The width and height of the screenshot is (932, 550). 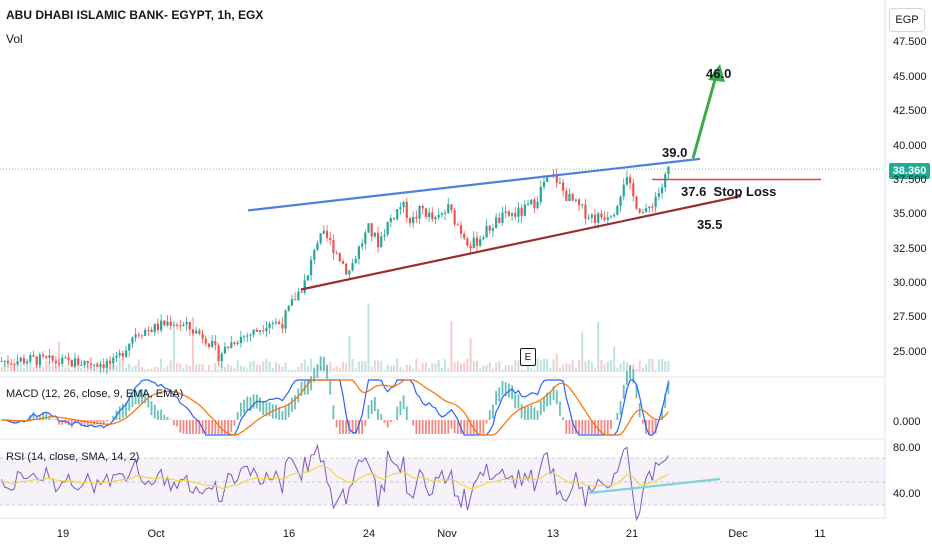 I want to click on upper-trendline, so click(x=474, y=184).